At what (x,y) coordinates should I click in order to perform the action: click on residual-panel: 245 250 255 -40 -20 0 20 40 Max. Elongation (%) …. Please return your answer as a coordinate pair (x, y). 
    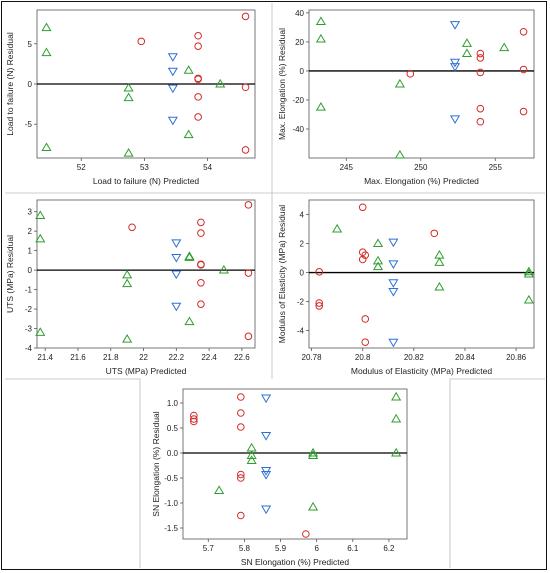
    Looking at the image, I should click on (406, 97).